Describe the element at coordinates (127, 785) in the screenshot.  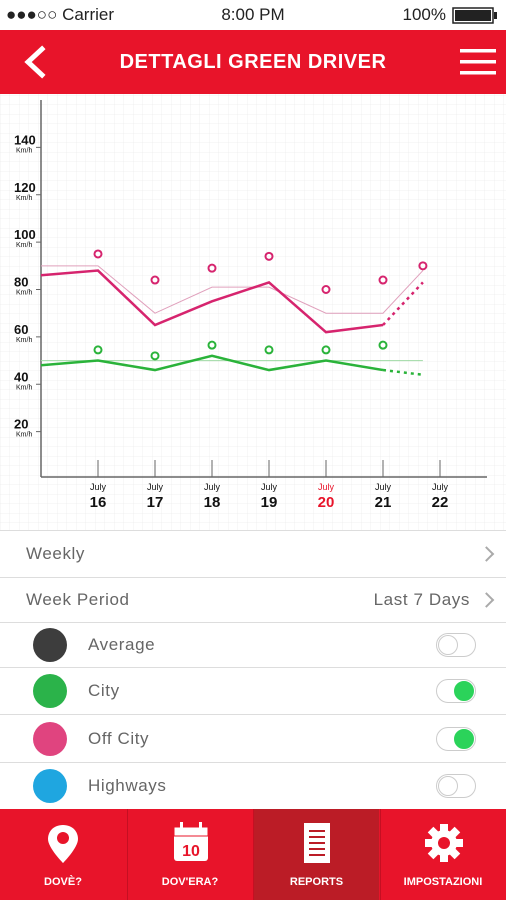
I see `legend-label: Highways` at that location.